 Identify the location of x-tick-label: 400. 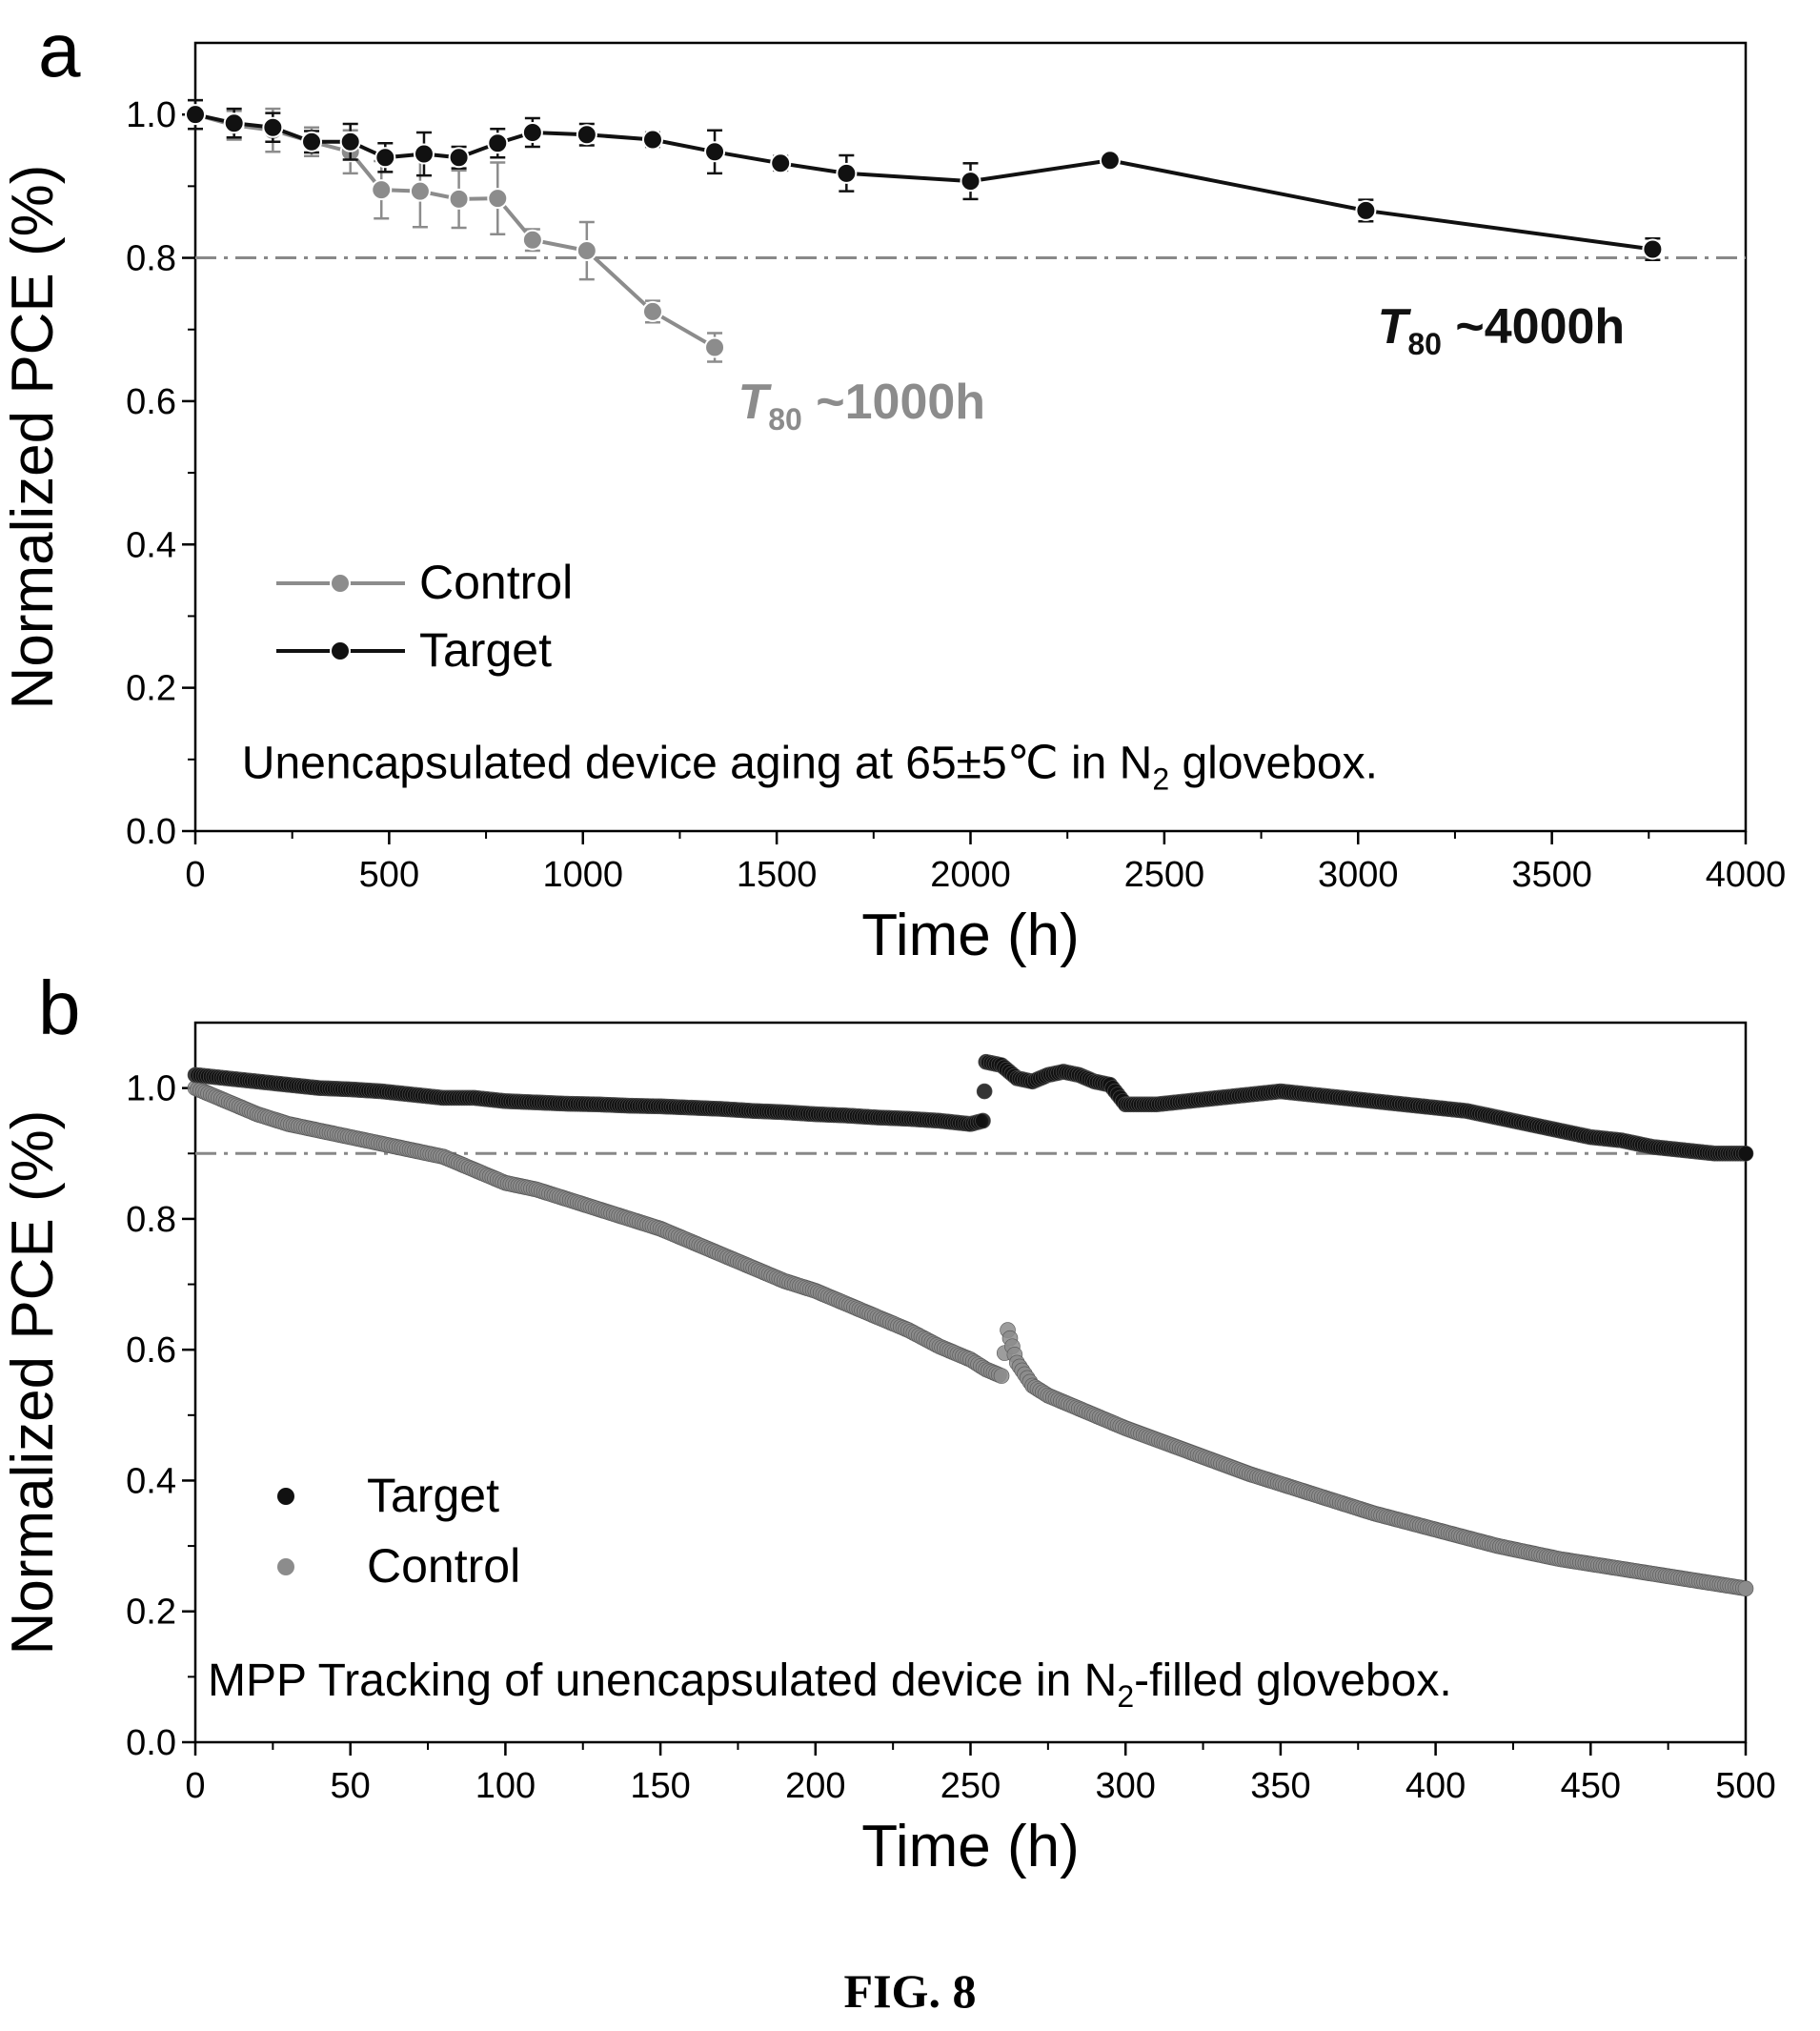
(1435, 1786).